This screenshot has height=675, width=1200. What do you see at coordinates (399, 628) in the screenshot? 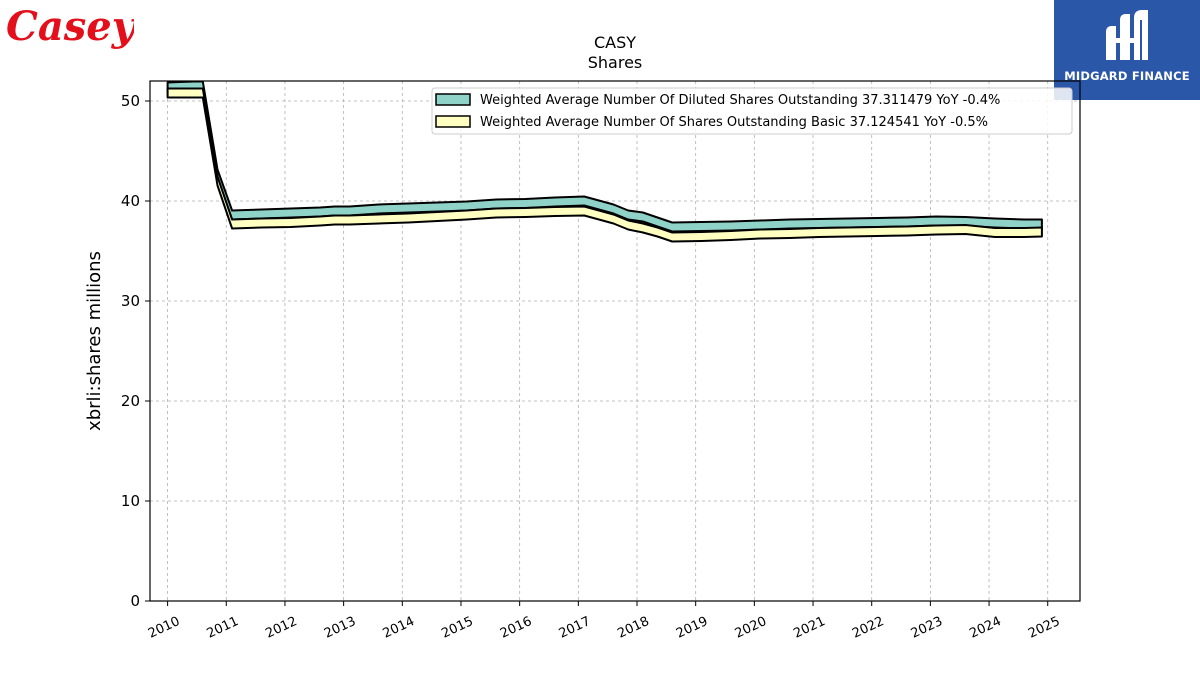
I see `x-tick-label: 2014` at bounding box center [399, 628].